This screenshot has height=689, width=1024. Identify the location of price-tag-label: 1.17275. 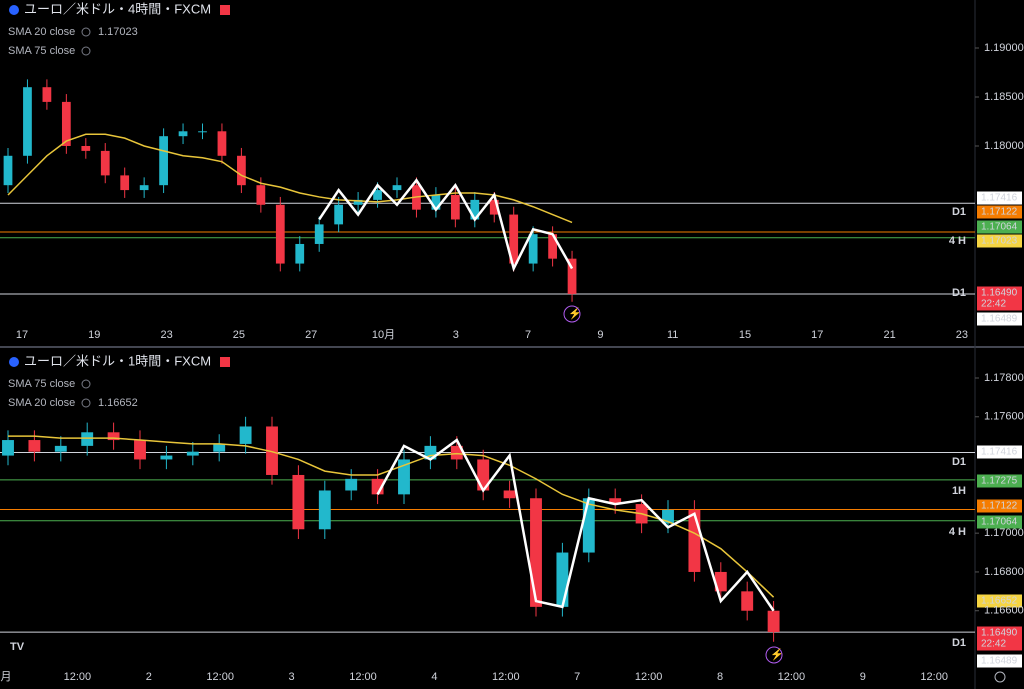
(999, 481).